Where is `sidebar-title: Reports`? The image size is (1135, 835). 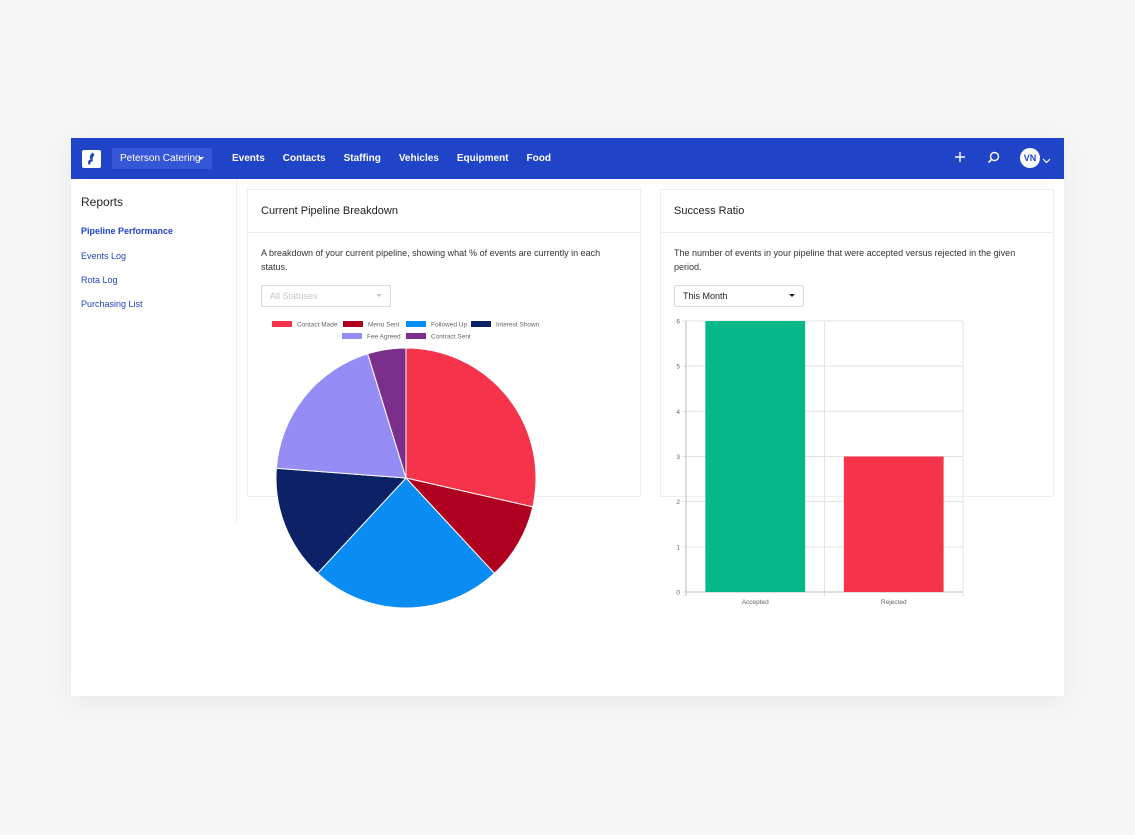
sidebar-title: Reports is located at coordinates (102, 202).